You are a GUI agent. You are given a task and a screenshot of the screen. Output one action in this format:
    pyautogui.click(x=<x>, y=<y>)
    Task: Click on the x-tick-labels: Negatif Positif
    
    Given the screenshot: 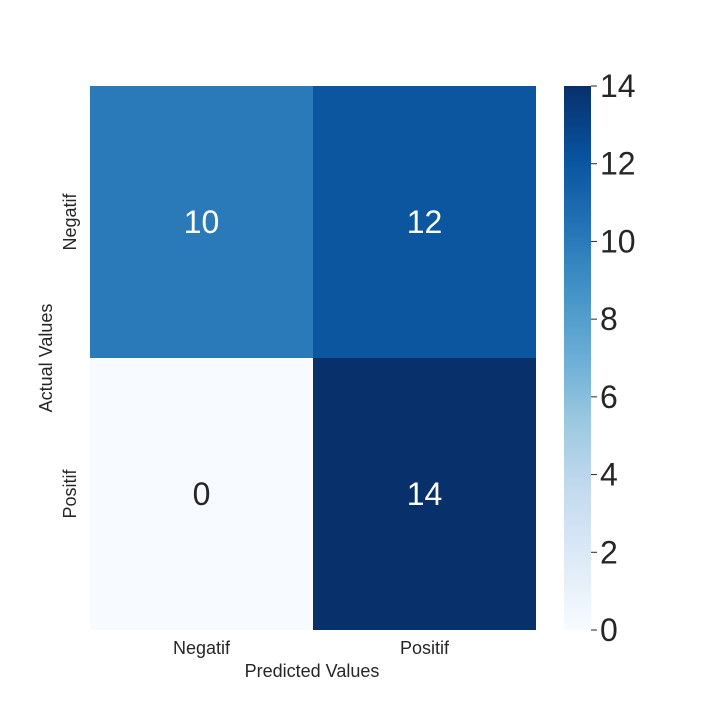 What is the action you would take?
    pyautogui.click(x=311, y=648)
    